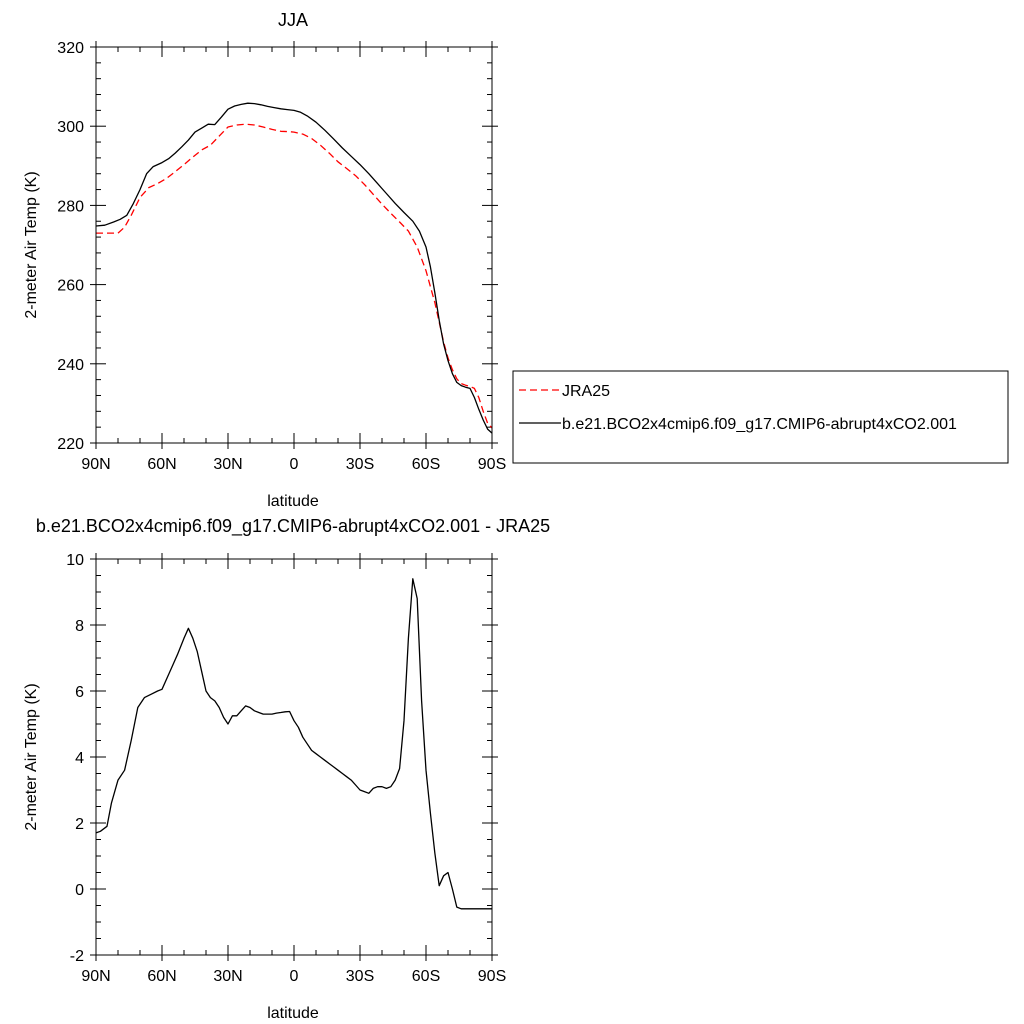 This screenshot has width=1024, height=1024. I want to click on top-x-axis-label: latitude, so click(293, 501).